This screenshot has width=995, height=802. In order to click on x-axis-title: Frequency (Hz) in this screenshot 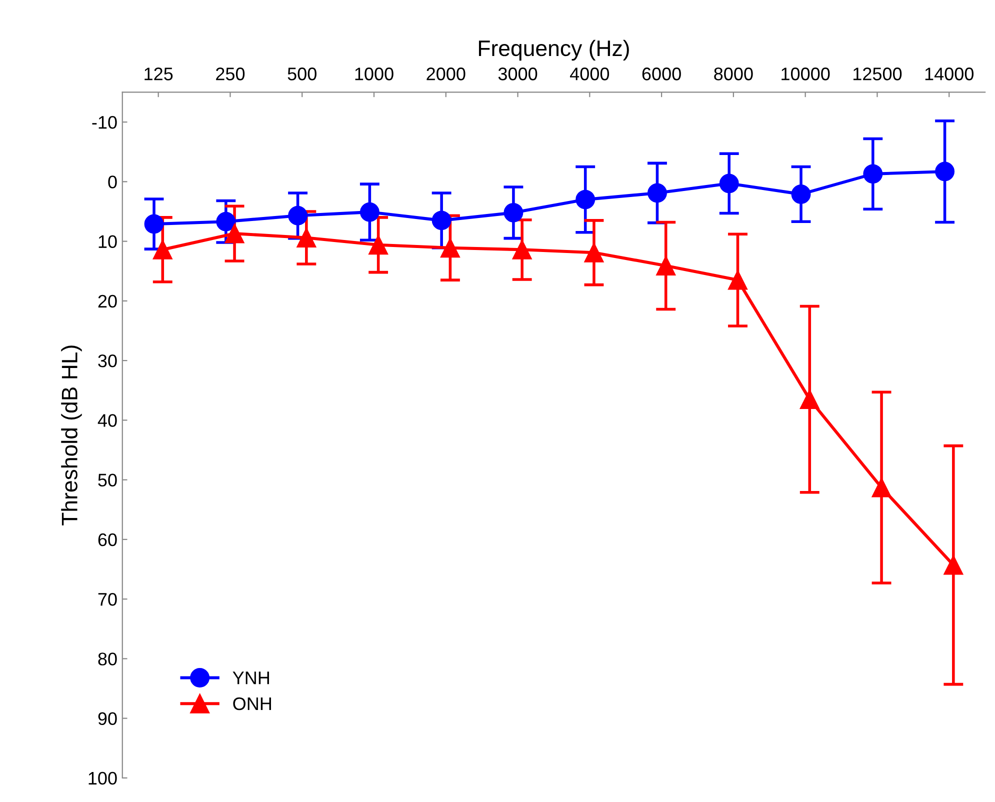, I will do `click(553, 50)`.